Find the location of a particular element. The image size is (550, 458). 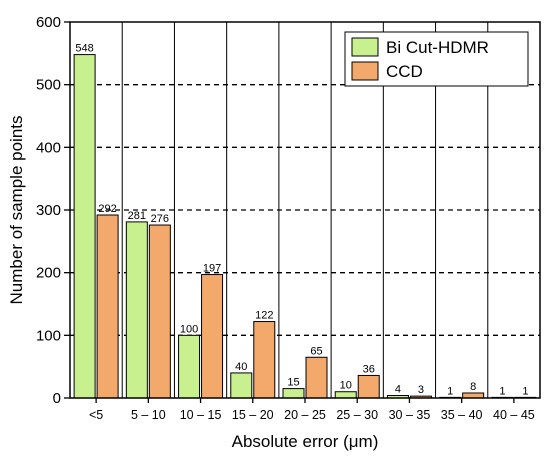

legend-label-bi-cut-hdmr: Bi Cut-HDMR is located at coordinates (437, 47).